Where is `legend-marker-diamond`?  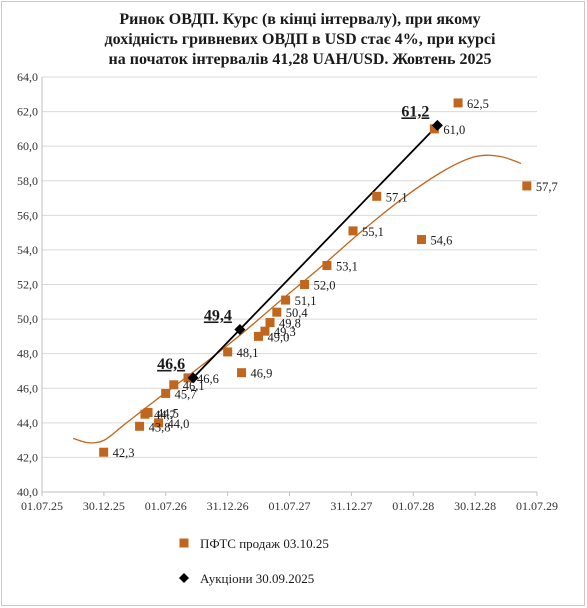 legend-marker-diamond is located at coordinates (184, 578).